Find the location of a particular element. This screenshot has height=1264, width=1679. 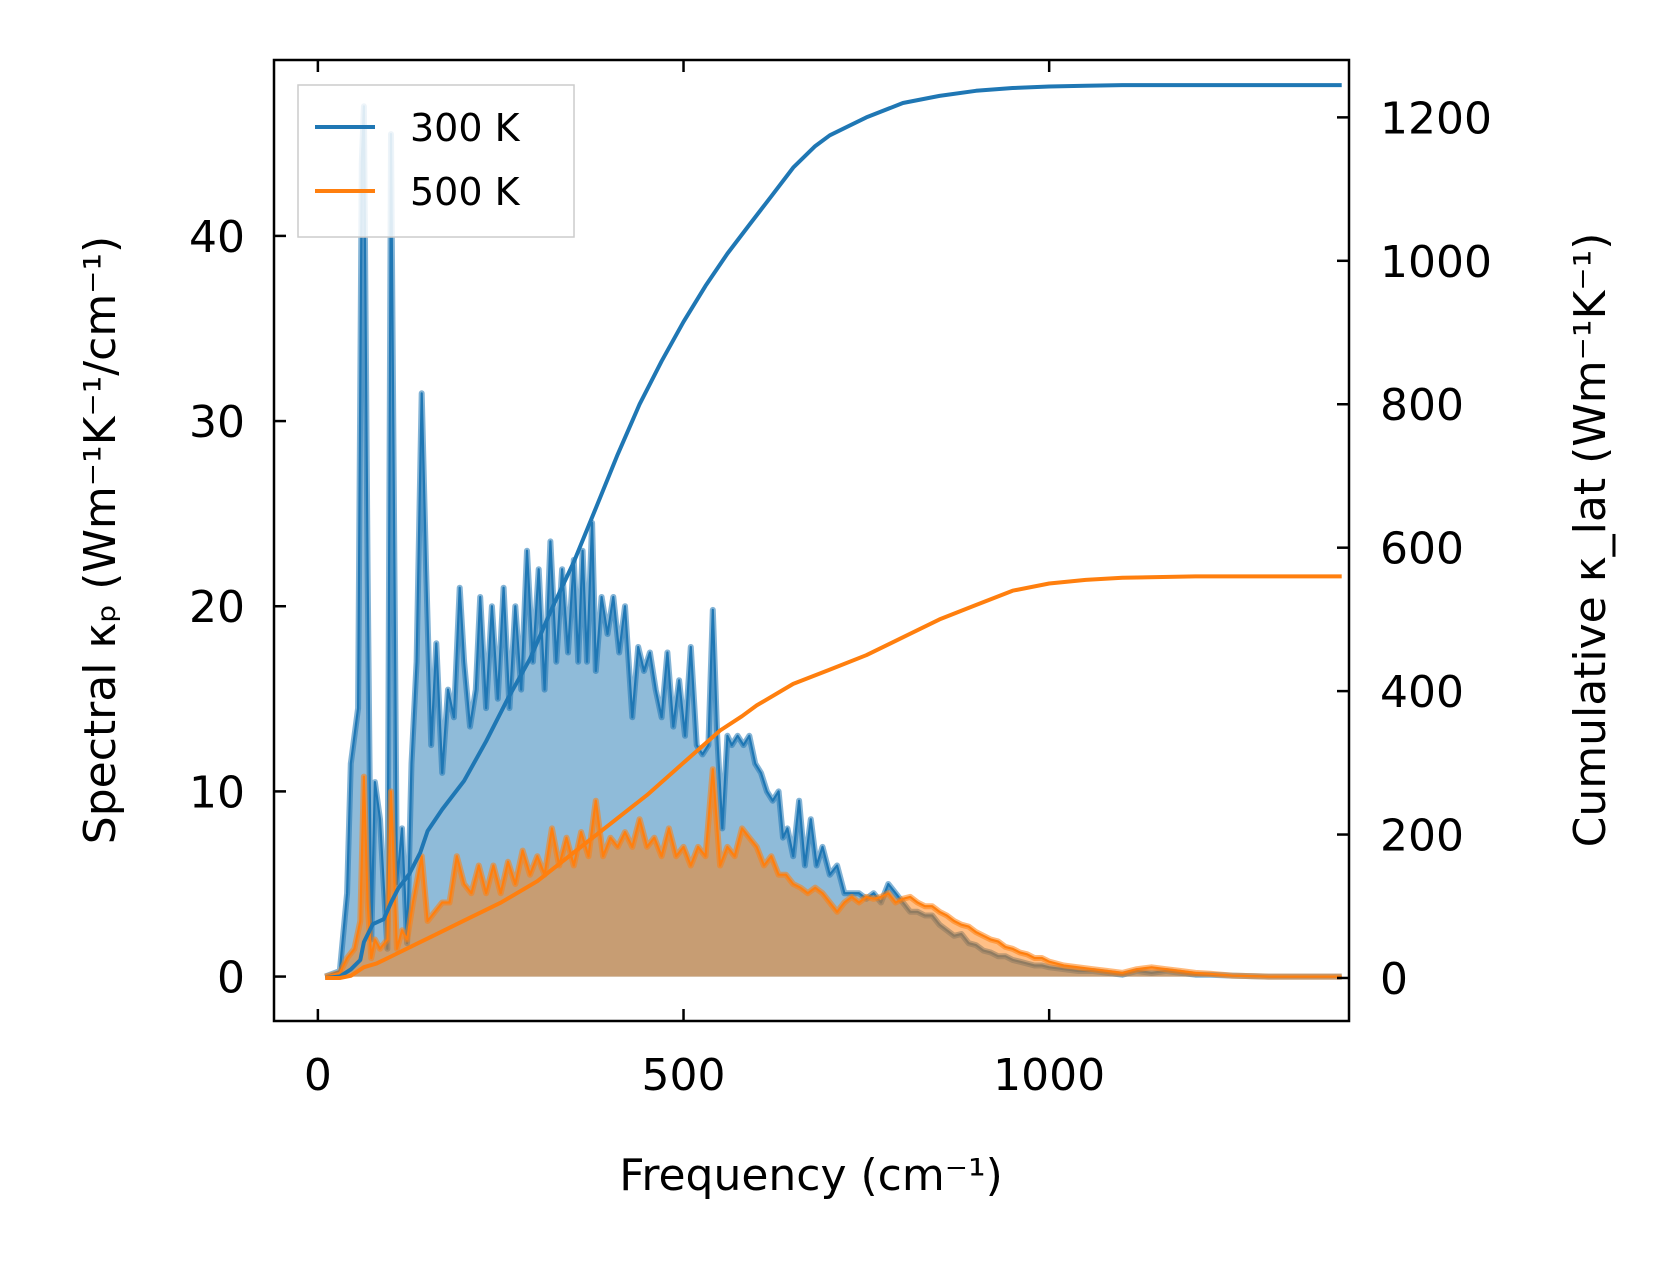

x-tick-label: 0 is located at coordinates (318, 1075).